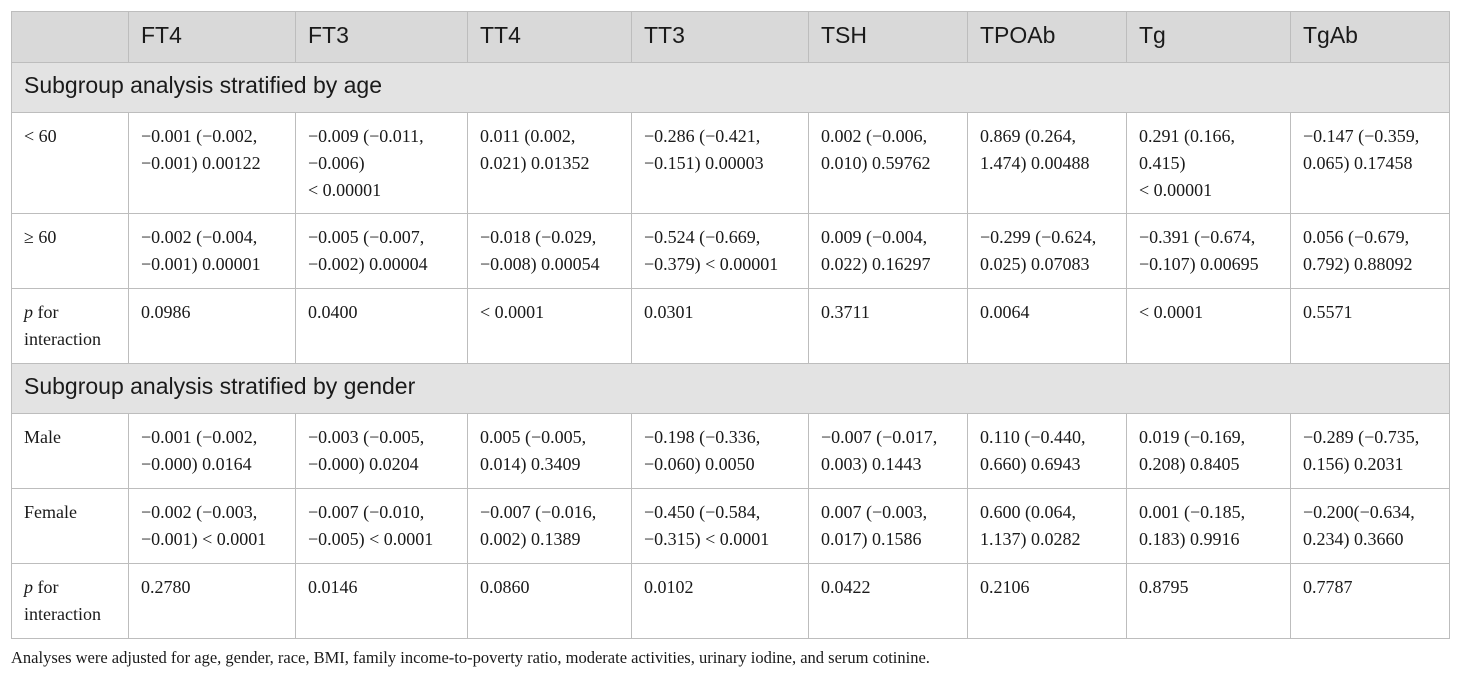 This screenshot has height=679, width=1460. I want to click on cell-line: −0.001) 0.00122, so click(201, 163).